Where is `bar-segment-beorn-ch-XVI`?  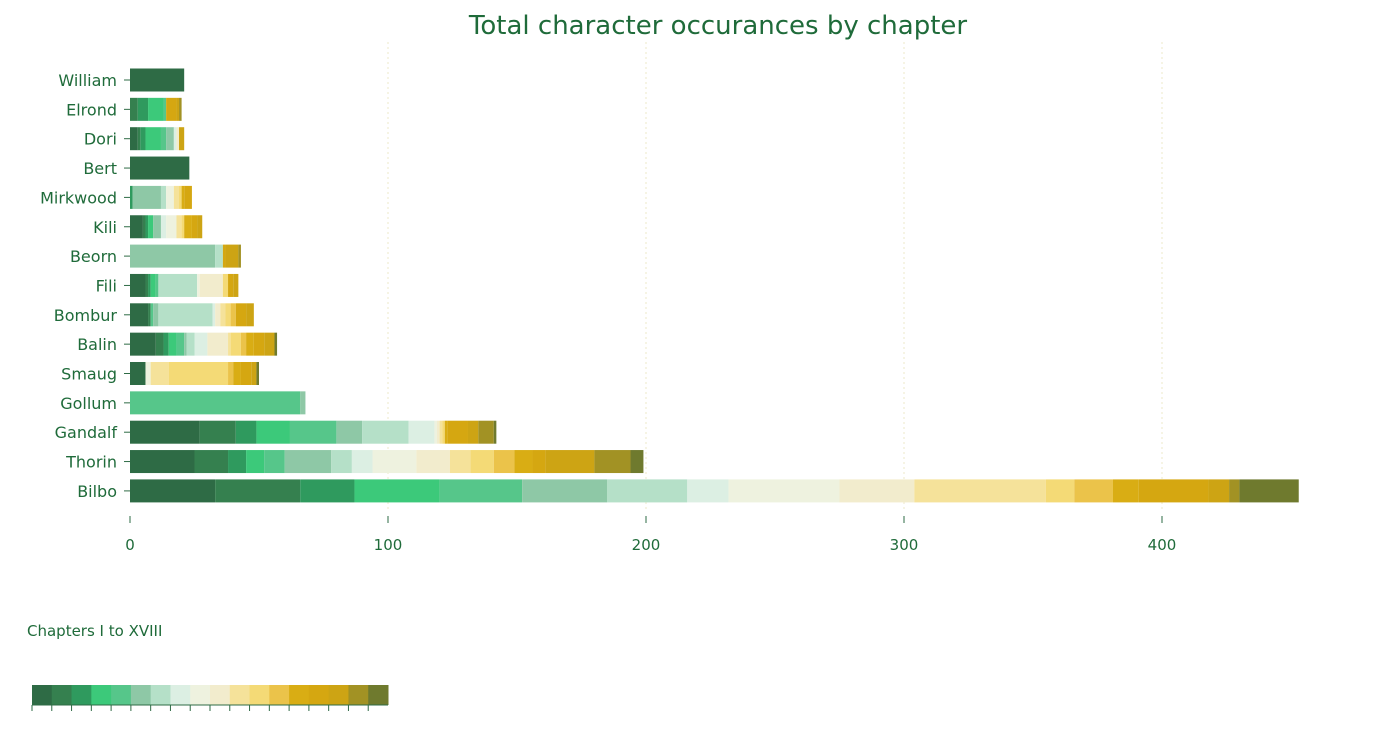 bar-segment-beorn-ch-XVI is located at coordinates (232, 256).